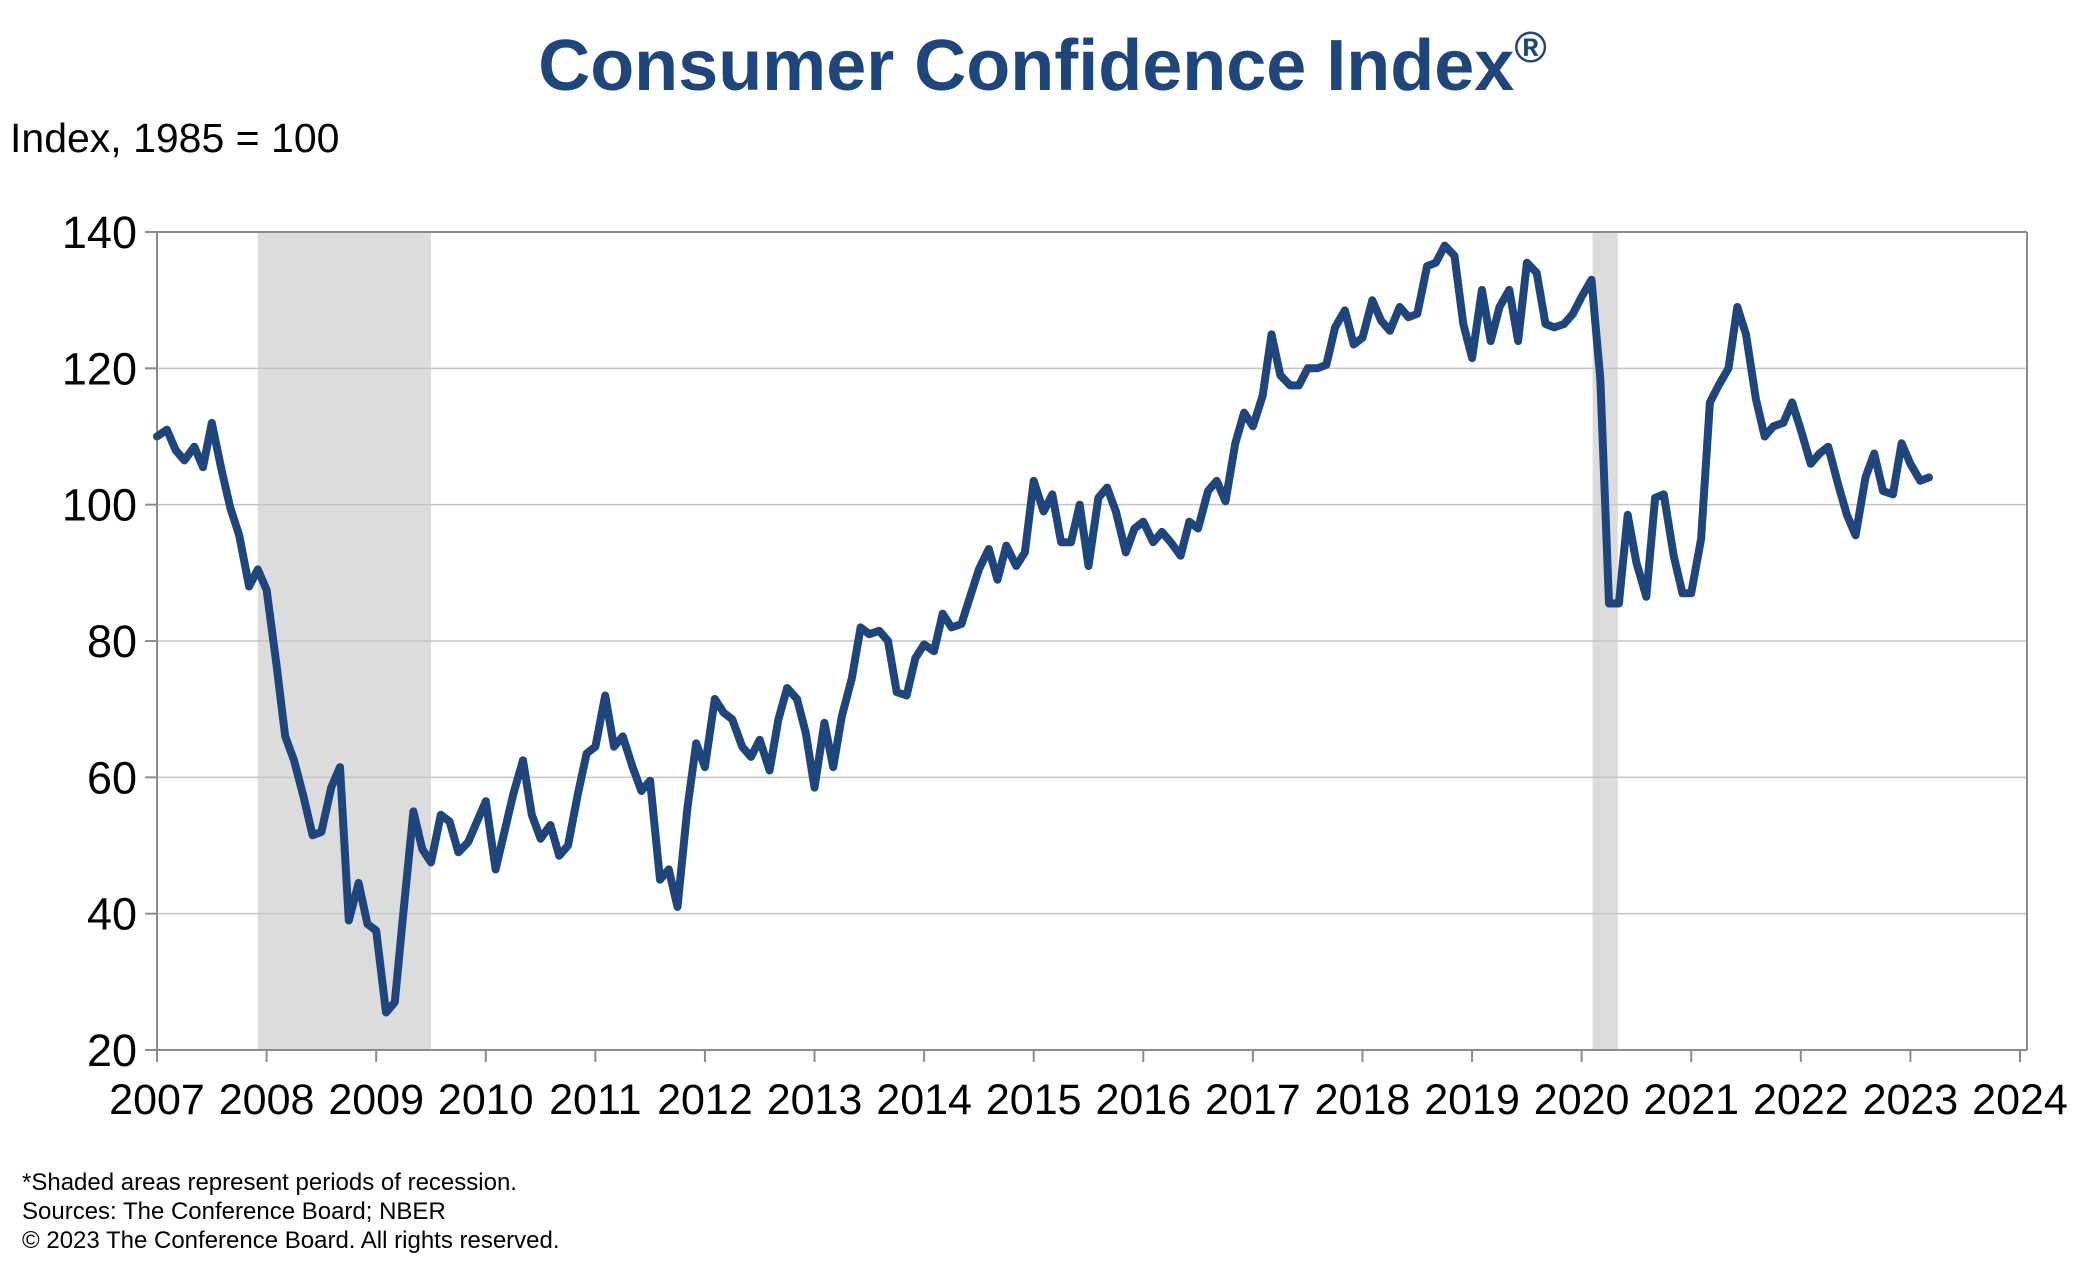 The height and width of the screenshot is (1268, 2085). I want to click on x-tick-label: 2010, so click(486, 1100).